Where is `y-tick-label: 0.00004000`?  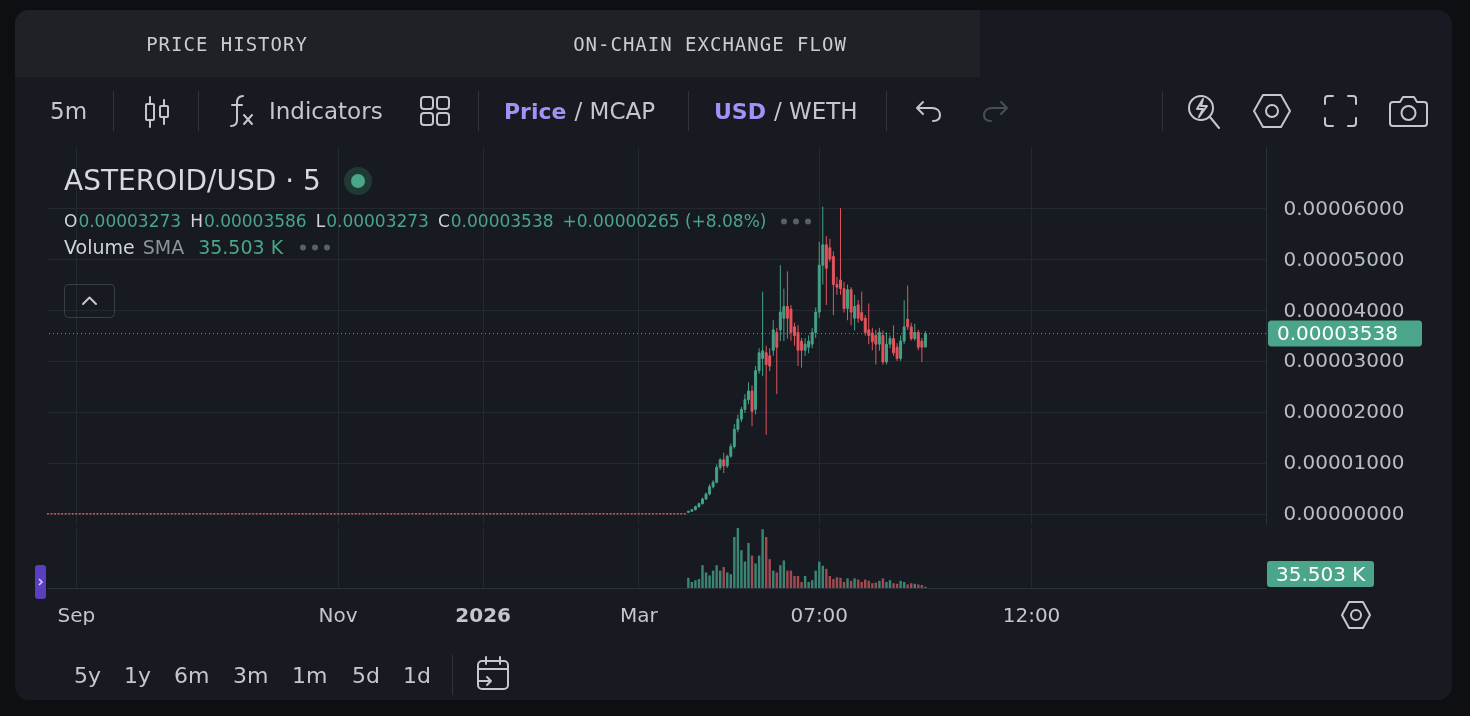 y-tick-label: 0.00004000 is located at coordinates (1344, 309).